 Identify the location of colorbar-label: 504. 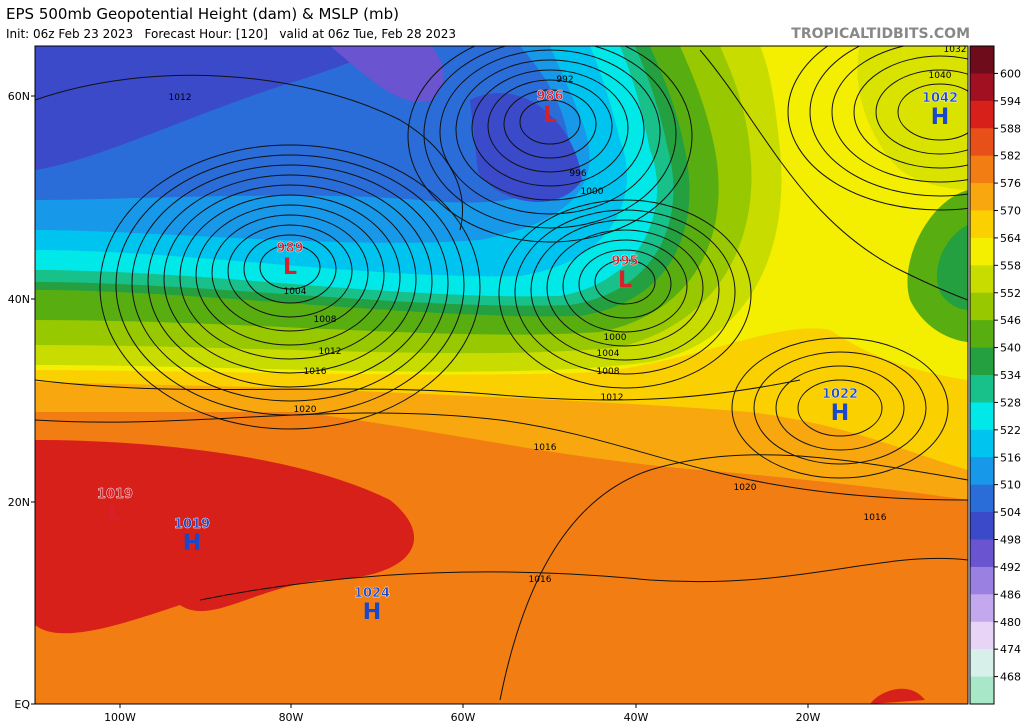
(1010, 512).